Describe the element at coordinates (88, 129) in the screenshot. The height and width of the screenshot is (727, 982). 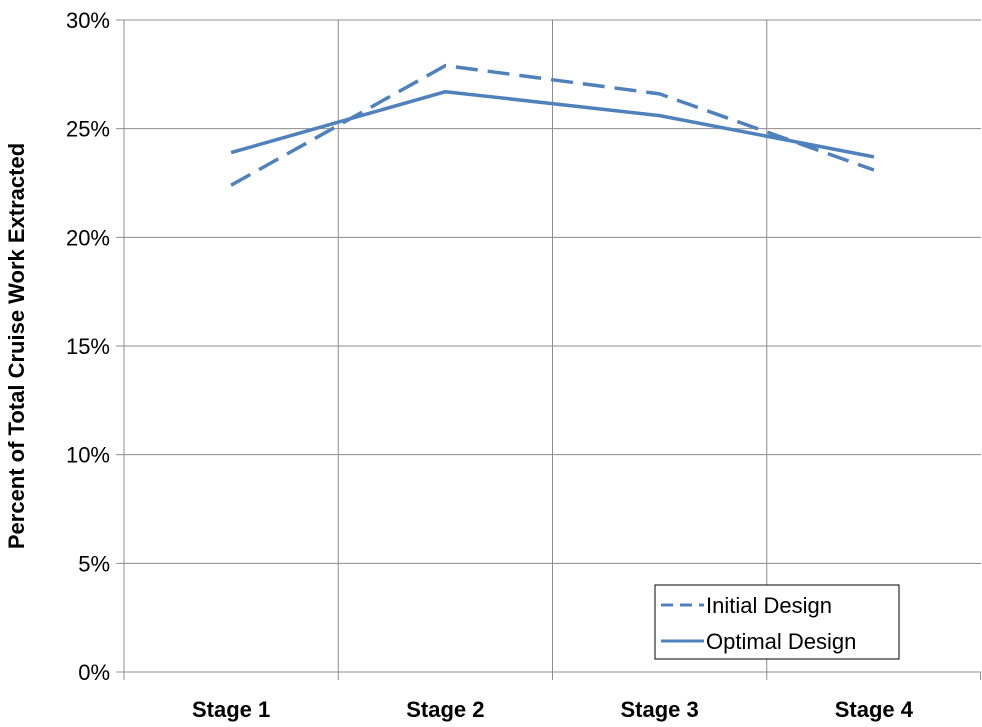
I see `y-tick-label: 25%` at that location.